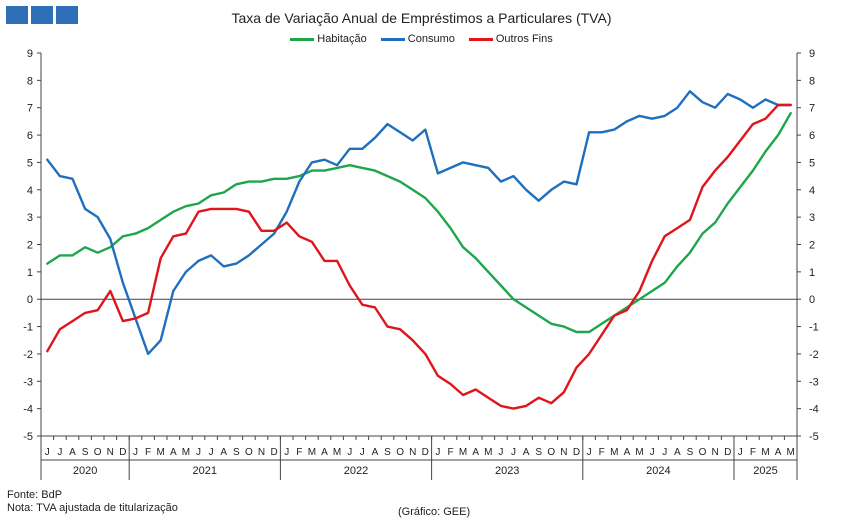  Describe the element at coordinates (85, 471) in the screenshot. I see `year-label: 2020` at that location.